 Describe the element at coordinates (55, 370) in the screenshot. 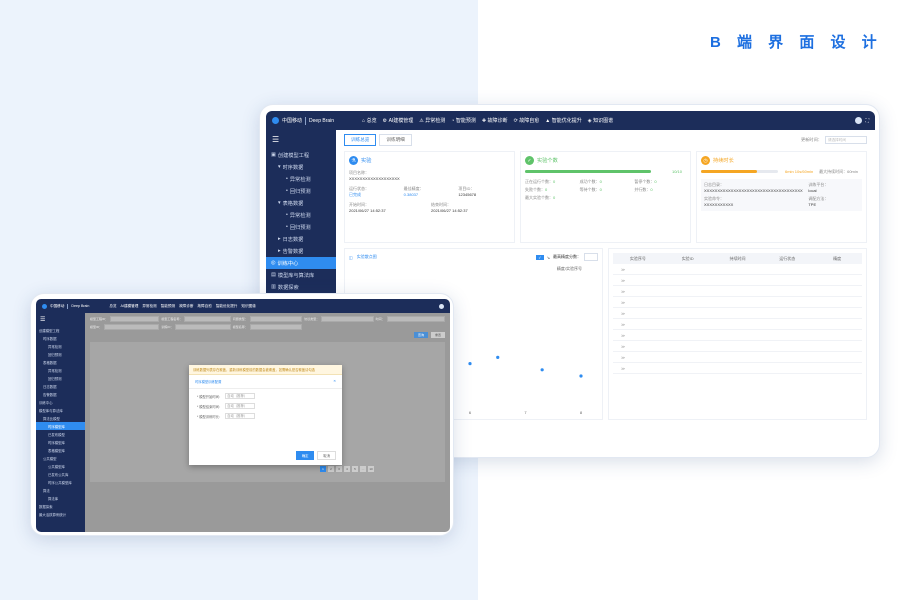

I see `small-sidebar-item: 异常检测` at that location.